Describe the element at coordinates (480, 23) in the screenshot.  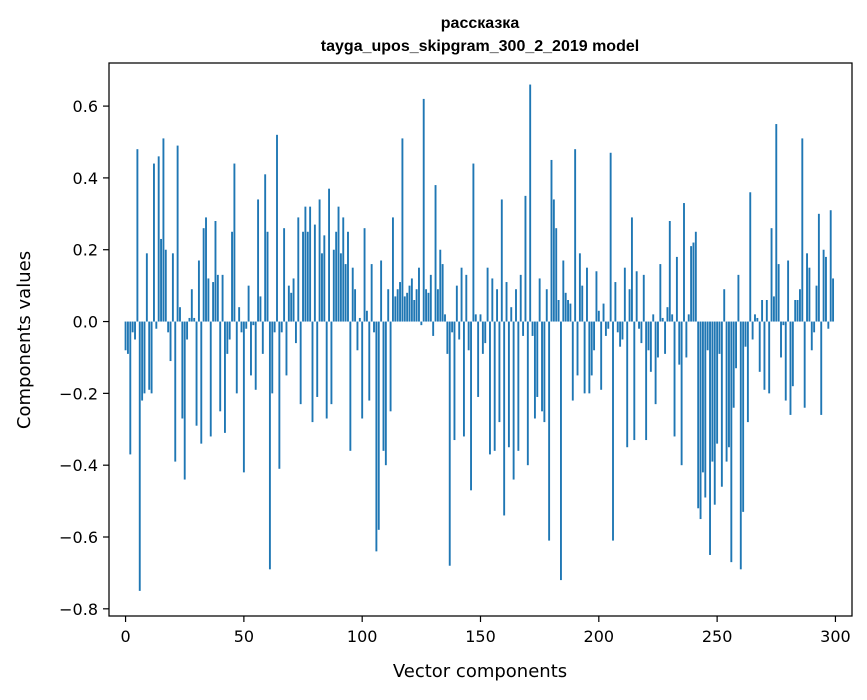
I see `chart-title: рассказка` at that location.